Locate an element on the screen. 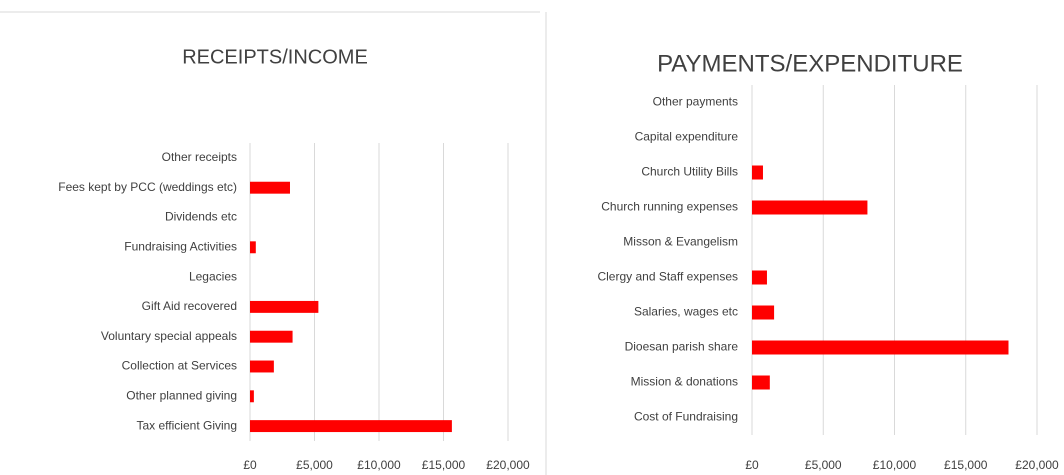 Image resolution: width=1064 pixels, height=475 pixels. y-tick-label: Church Utility Bills is located at coordinates (689, 172).